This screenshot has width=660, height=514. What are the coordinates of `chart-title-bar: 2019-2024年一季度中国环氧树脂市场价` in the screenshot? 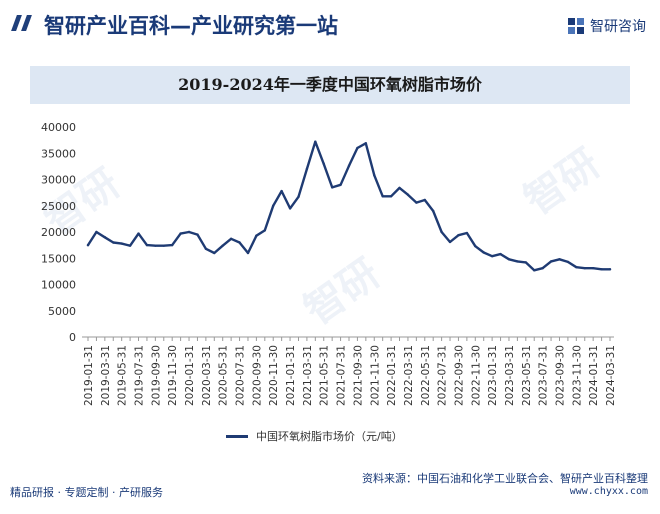 It's located at (330, 85).